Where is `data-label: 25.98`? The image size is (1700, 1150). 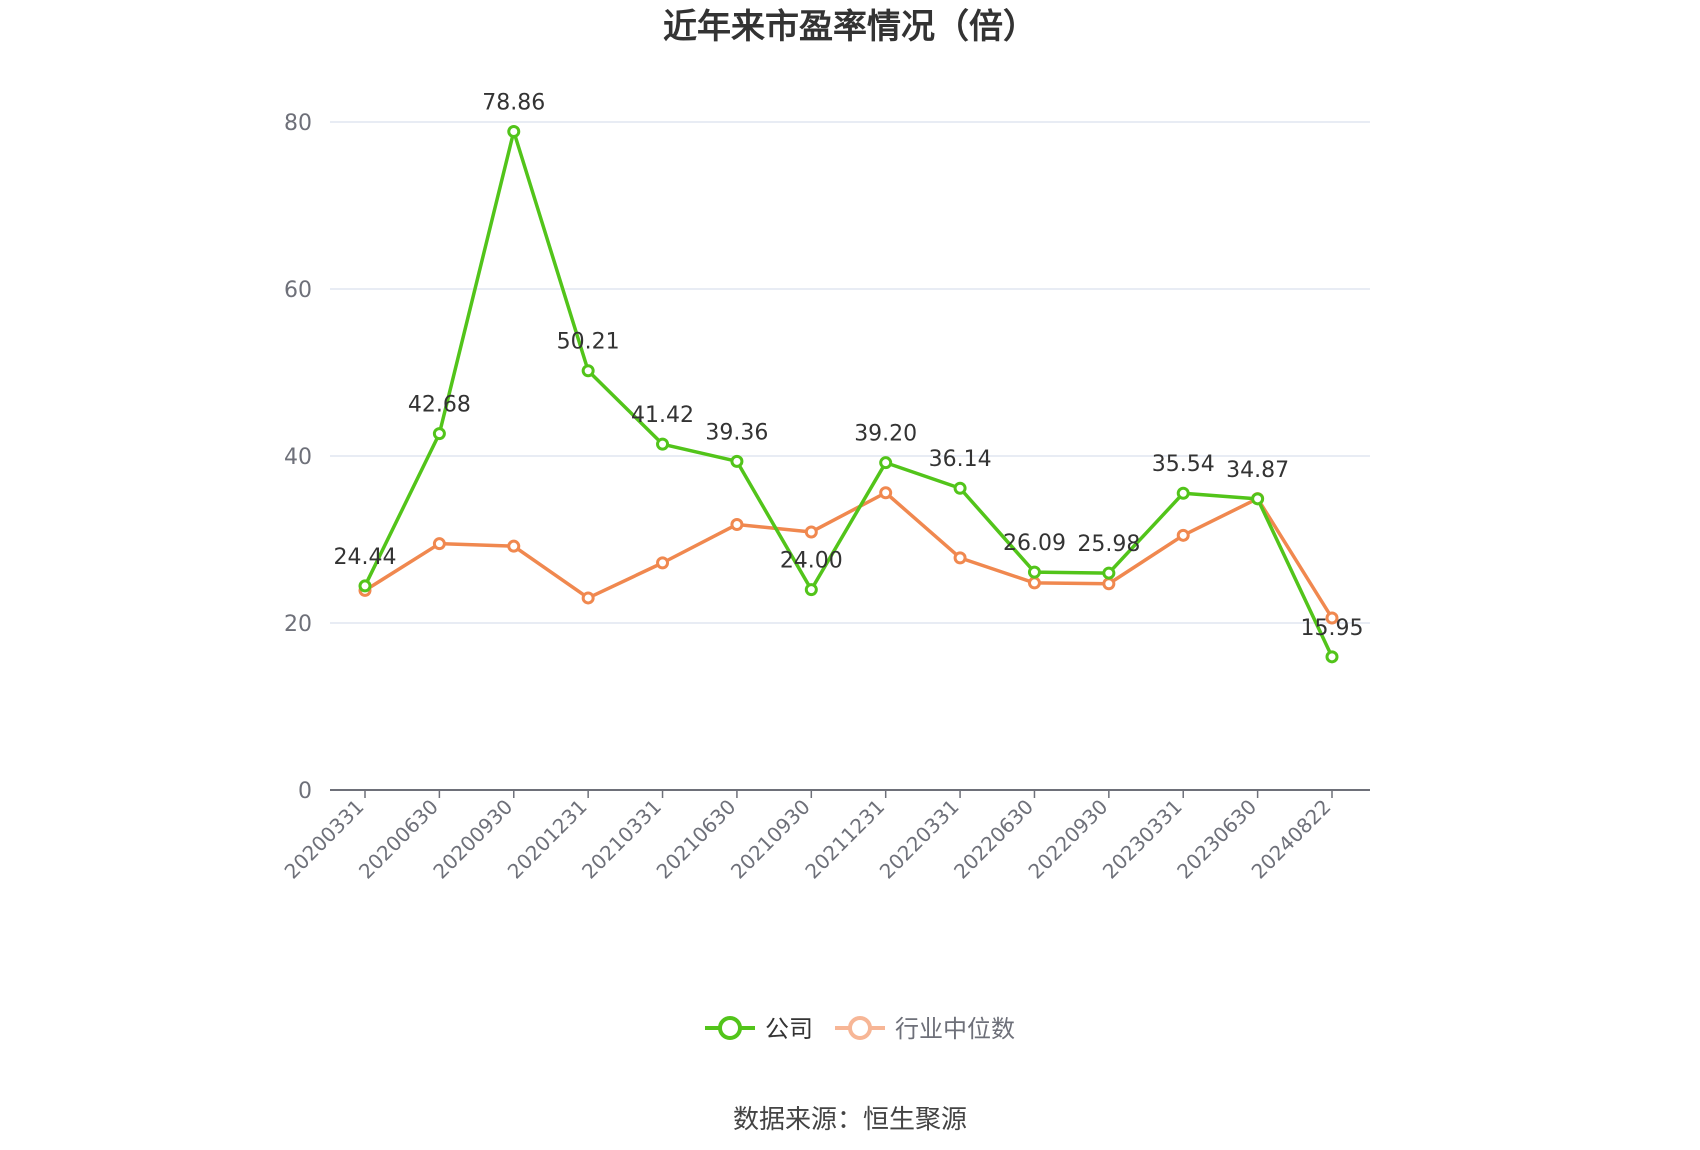
data-label: 25.98 is located at coordinates (1108, 544).